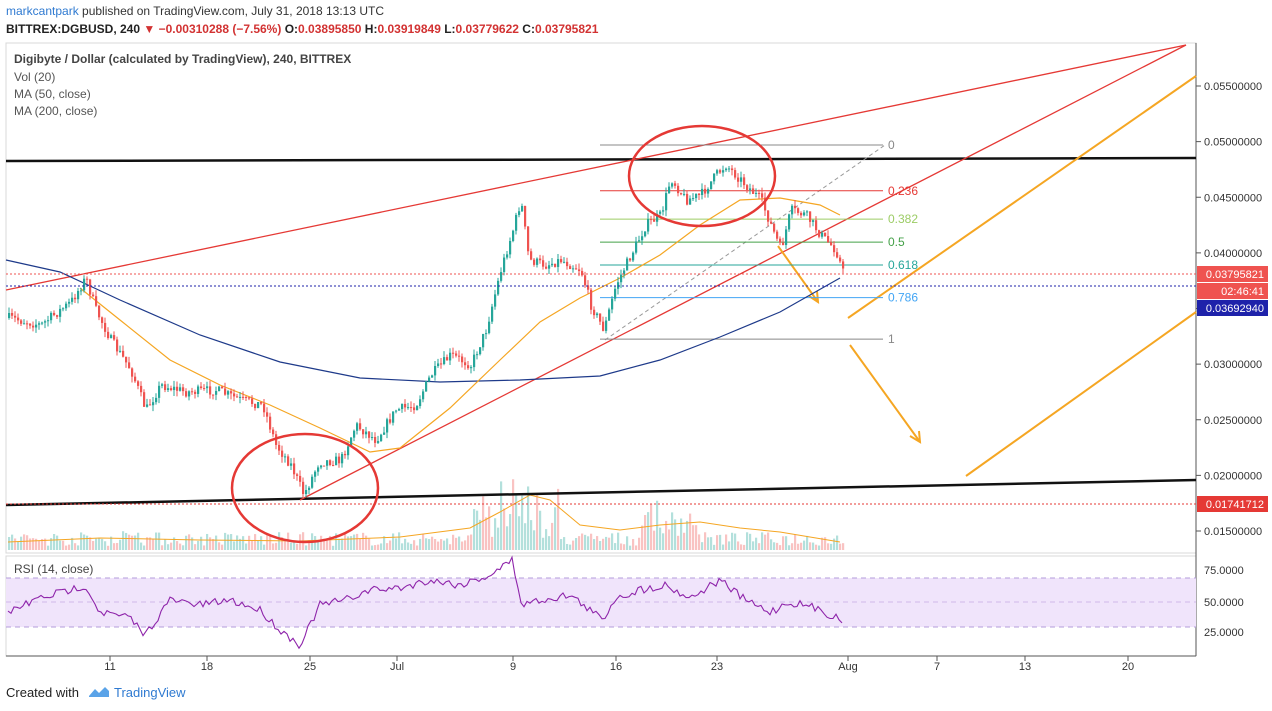 The image size is (1272, 711). Describe the element at coordinates (150, 692) in the screenshot. I see `tradingview-link: TradingView` at that location.